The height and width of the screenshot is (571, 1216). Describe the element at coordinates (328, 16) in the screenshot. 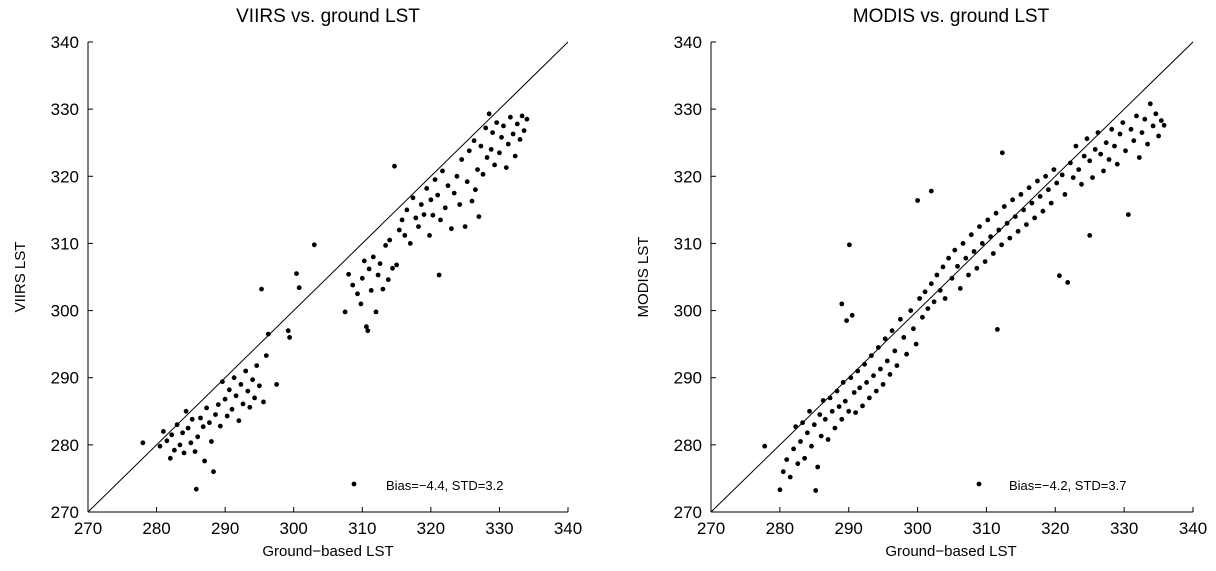

I see `chart-title: VIIRS vs. ground LST` at that location.